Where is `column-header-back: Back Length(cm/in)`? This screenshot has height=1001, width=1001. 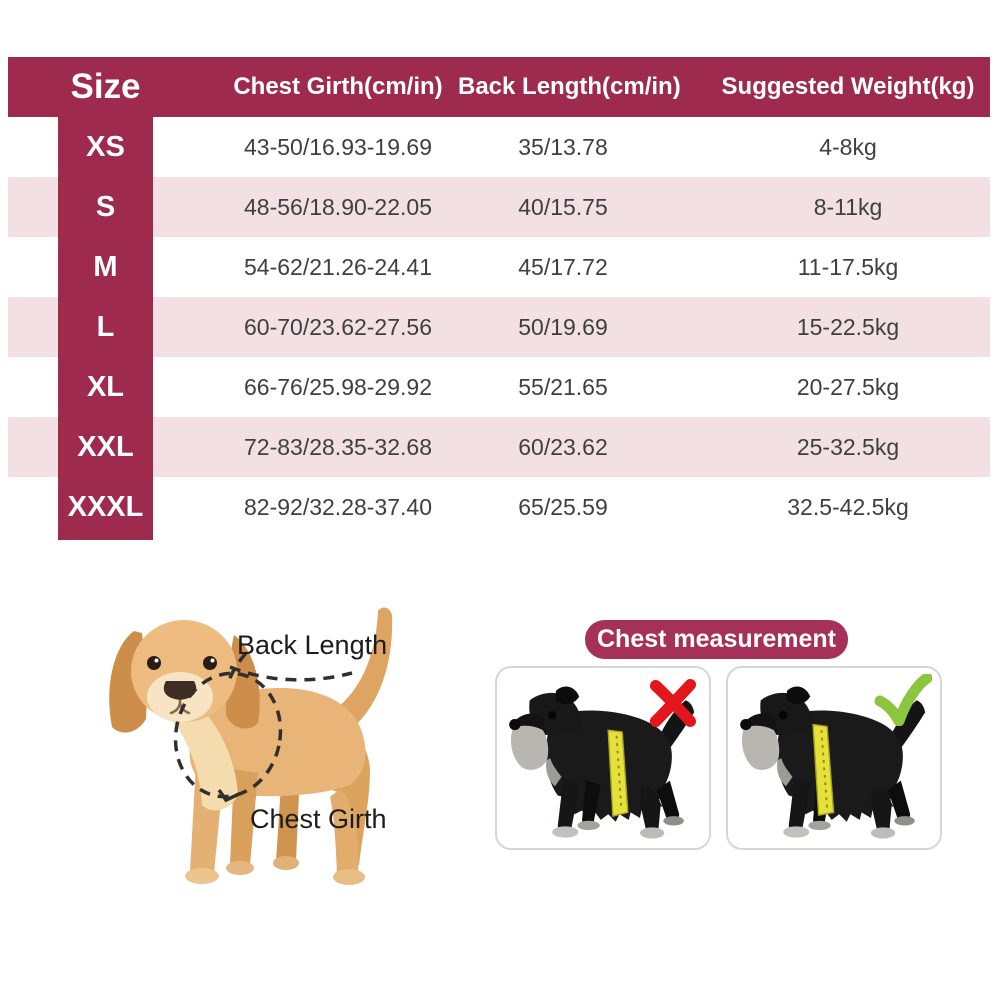 column-header-back: Back Length(cm/in) is located at coordinates (569, 86).